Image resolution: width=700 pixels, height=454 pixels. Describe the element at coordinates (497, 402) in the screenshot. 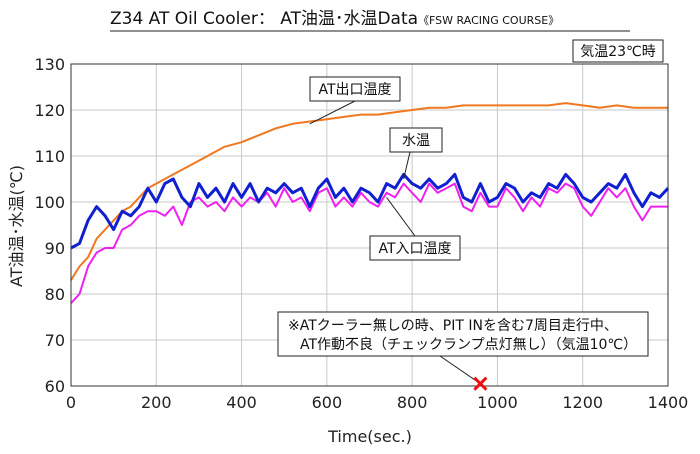

I see `x-tick-label: 1000` at that location.